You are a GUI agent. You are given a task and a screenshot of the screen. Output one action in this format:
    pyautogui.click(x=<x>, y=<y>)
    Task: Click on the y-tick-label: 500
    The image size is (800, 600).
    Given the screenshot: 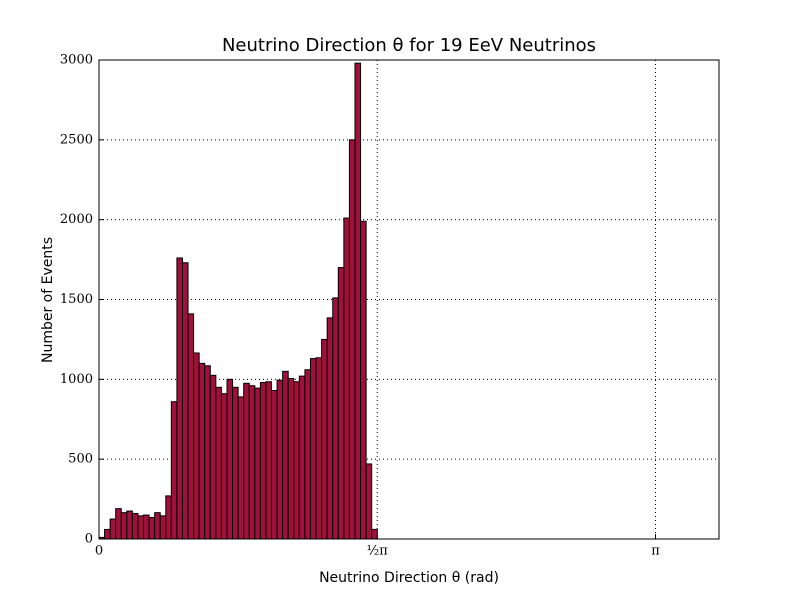 What is the action you would take?
    pyautogui.click(x=80, y=459)
    